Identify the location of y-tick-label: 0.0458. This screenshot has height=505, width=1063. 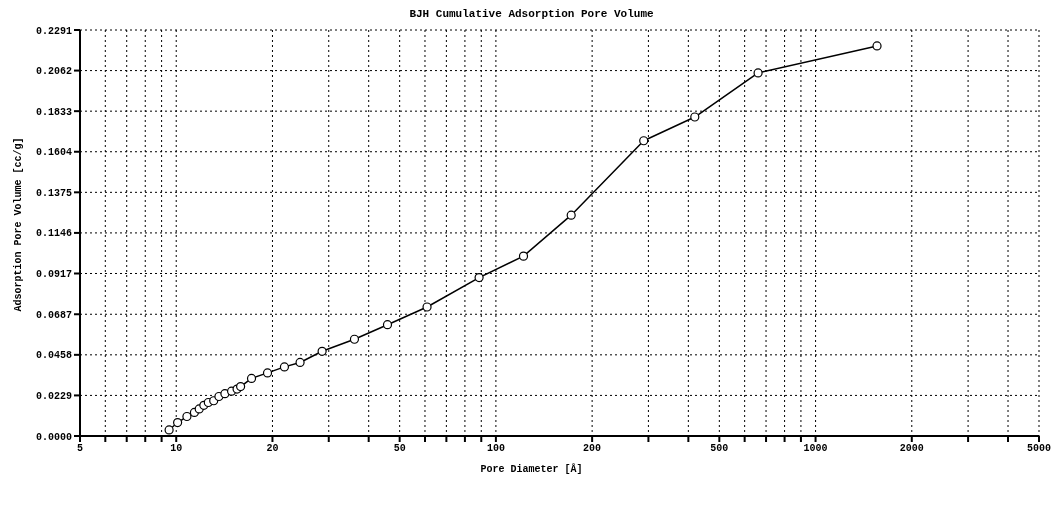
(53, 356).